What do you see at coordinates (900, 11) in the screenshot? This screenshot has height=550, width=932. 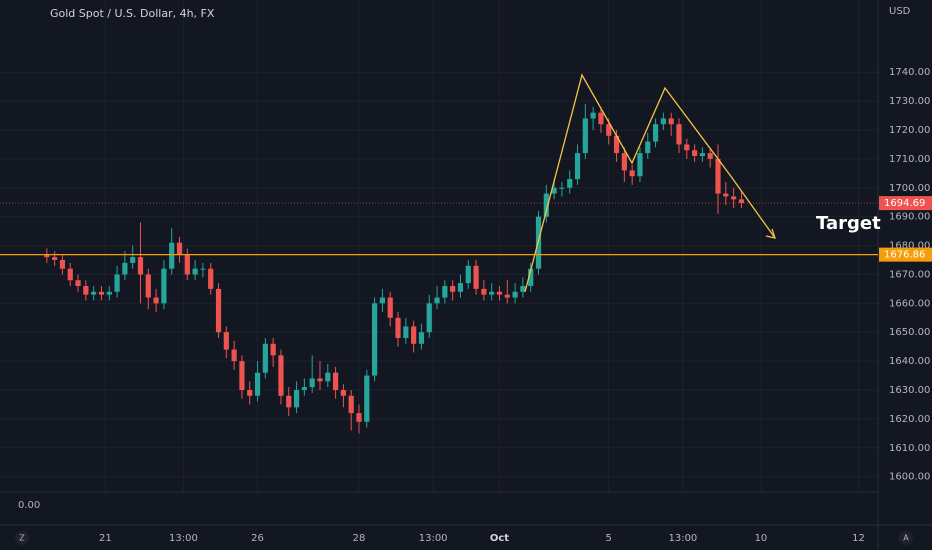 I see `currency-label: USD` at bounding box center [900, 11].